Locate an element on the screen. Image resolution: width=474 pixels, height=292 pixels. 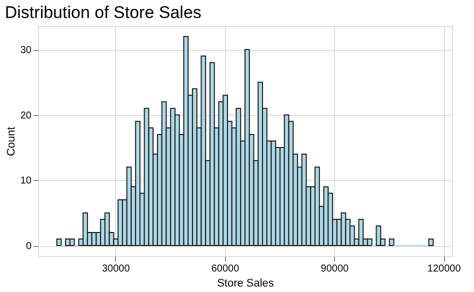
x-tick-label: 120000 is located at coordinates (444, 269).